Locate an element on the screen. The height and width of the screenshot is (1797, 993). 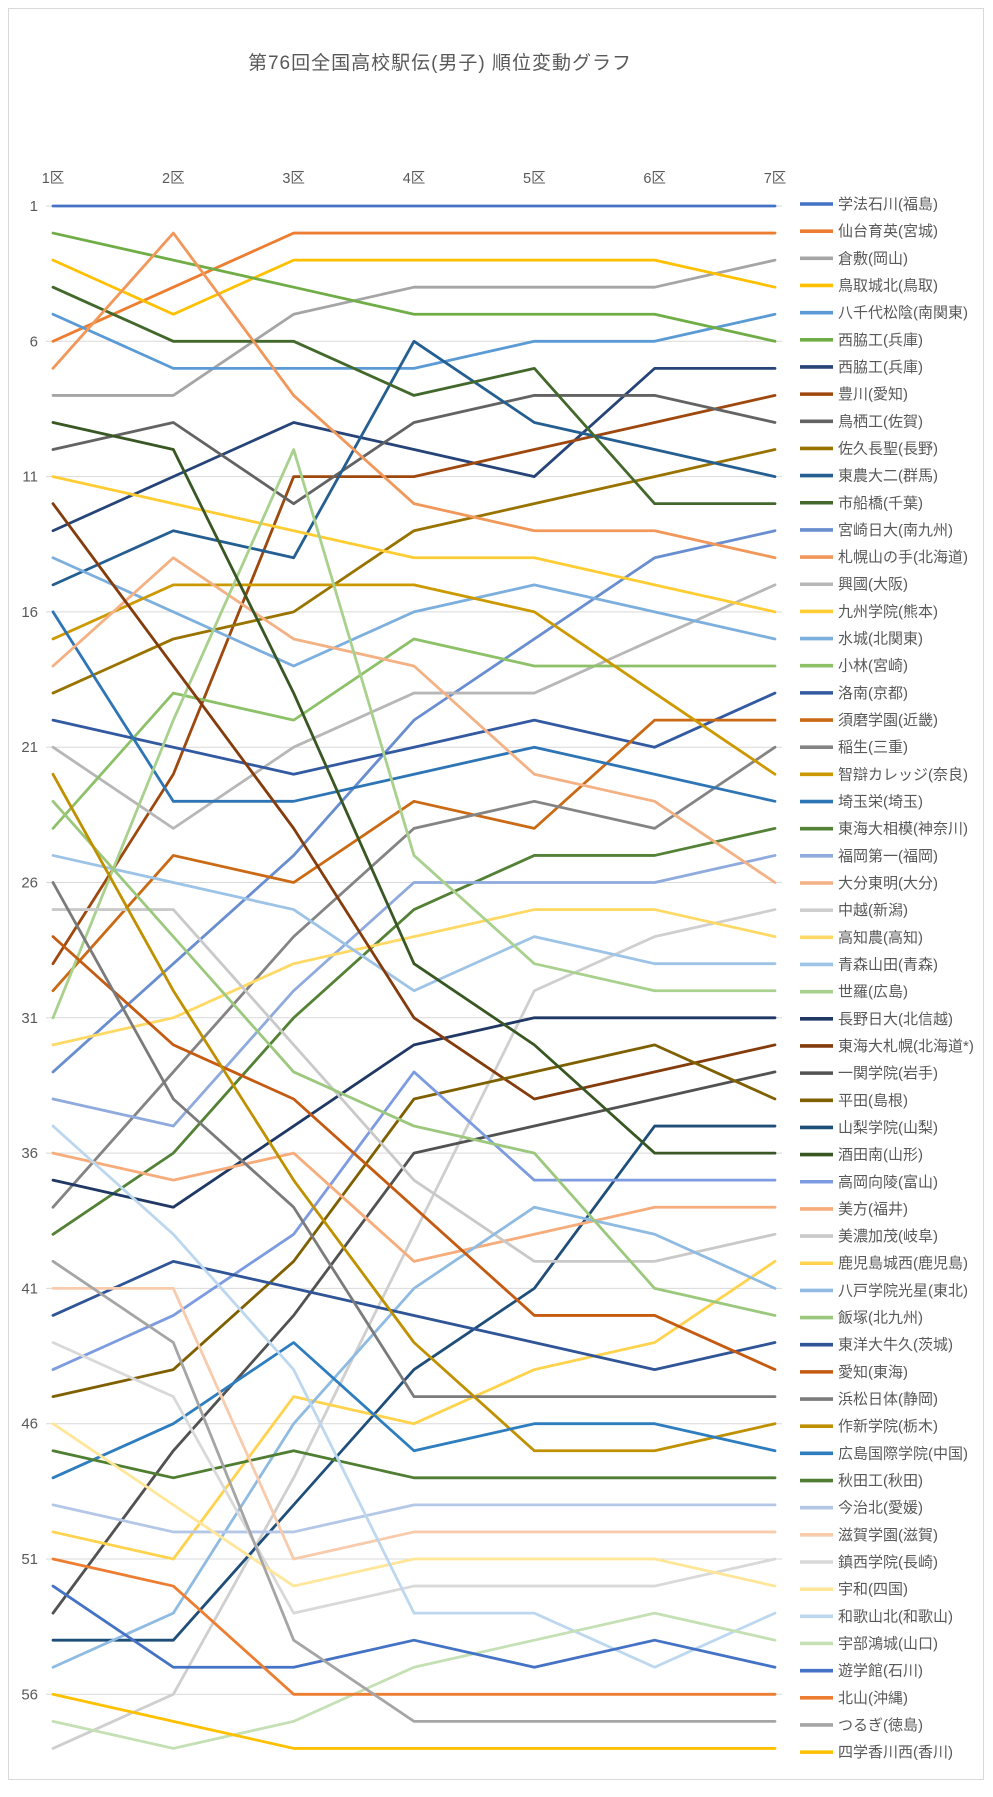
x-axis-label: 7区 is located at coordinates (775, 179).